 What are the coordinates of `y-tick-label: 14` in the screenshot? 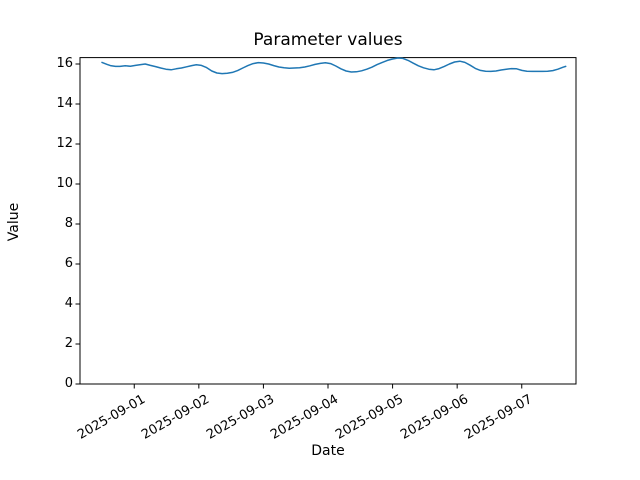 It's located at (64, 103).